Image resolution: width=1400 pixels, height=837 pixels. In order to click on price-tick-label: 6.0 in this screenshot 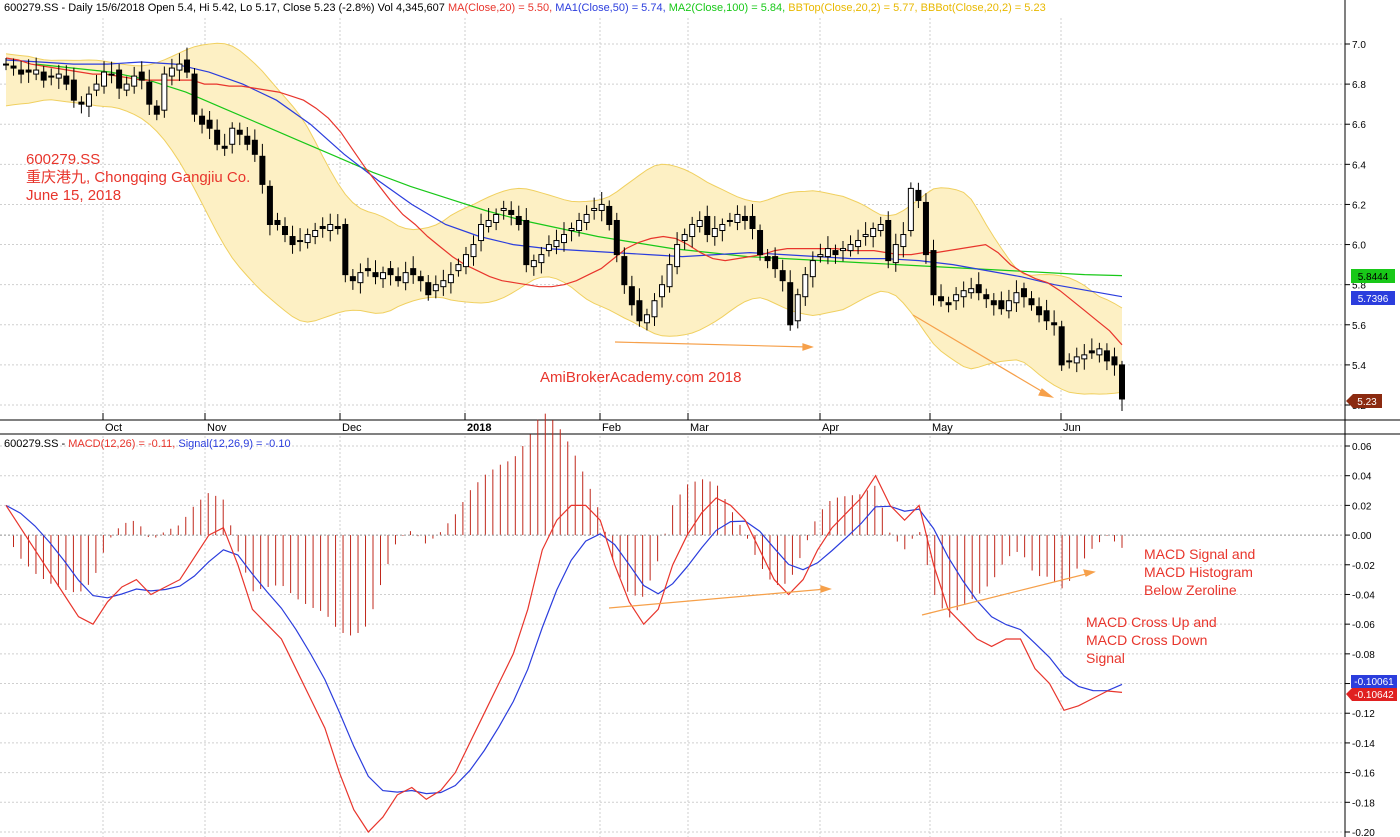, I will do `click(1359, 246)`.